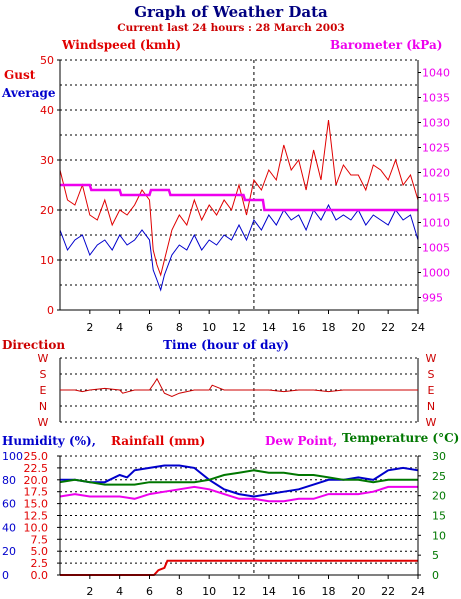 The image size is (461, 599). Describe the element at coordinates (418, 591) in the screenshot. I see `humidity-x-tick-label: 24` at that location.